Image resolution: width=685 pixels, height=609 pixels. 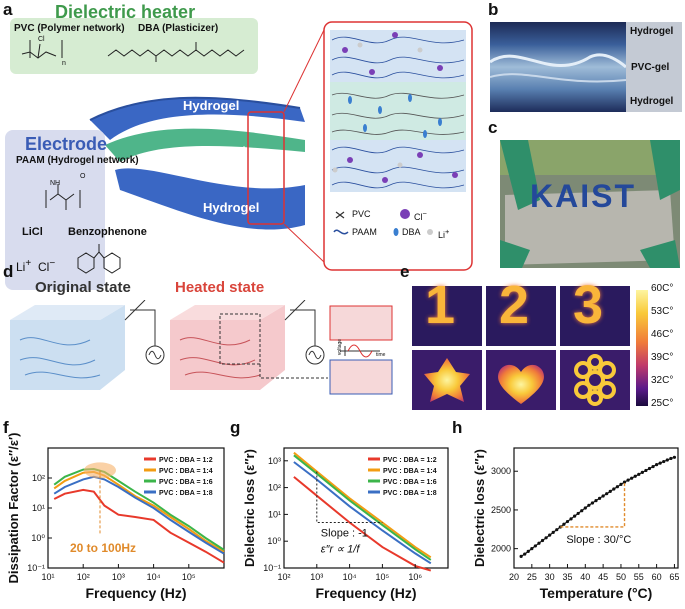 What do you see at coordinates (83, 176) in the screenshot?
I see `paam-o-label: O` at bounding box center [83, 176].